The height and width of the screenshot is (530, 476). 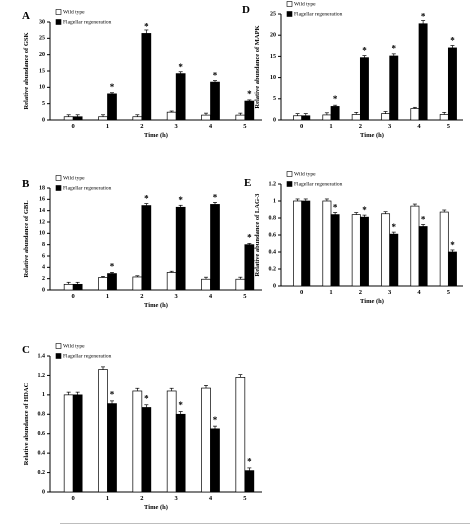 What do you see at coordinates (83, 351) in the screenshot?
I see `legend: Wild type Flagellar regeneration` at bounding box center [83, 351].